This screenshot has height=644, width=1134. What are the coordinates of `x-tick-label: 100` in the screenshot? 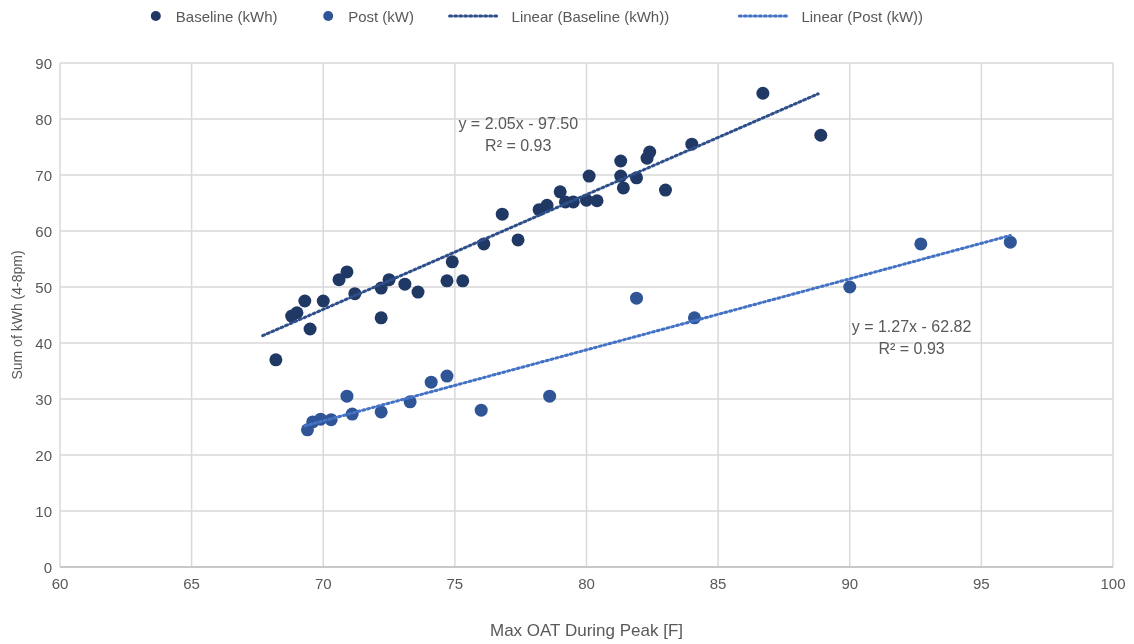 It's located at (1113, 583).